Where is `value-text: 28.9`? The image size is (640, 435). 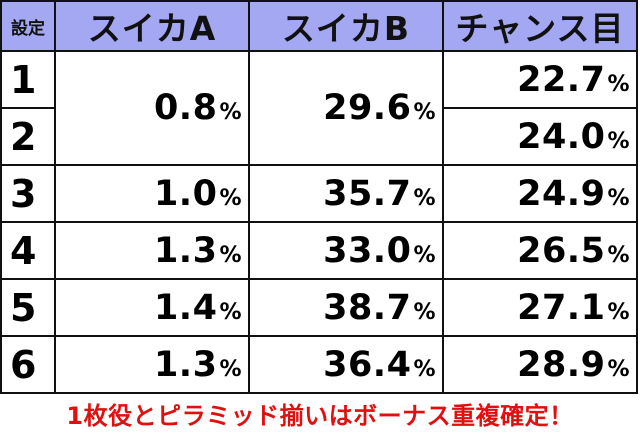 value-text: 28.9 is located at coordinates (561, 364).